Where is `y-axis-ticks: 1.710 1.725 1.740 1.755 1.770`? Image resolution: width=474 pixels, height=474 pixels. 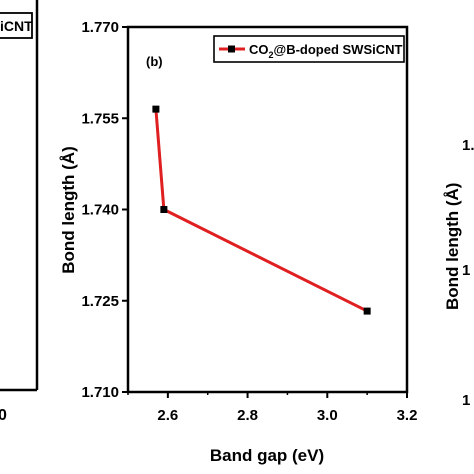
y-axis-ticks: 1.710 1.725 1.740 1.755 1.770 is located at coordinates (104, 210).